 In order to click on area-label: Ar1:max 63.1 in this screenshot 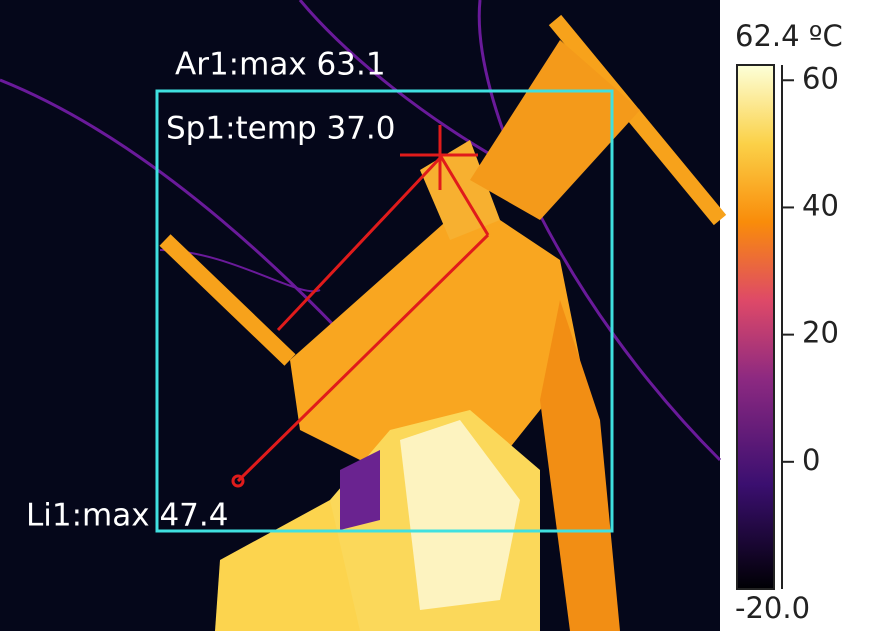, I will do `click(280, 65)`.